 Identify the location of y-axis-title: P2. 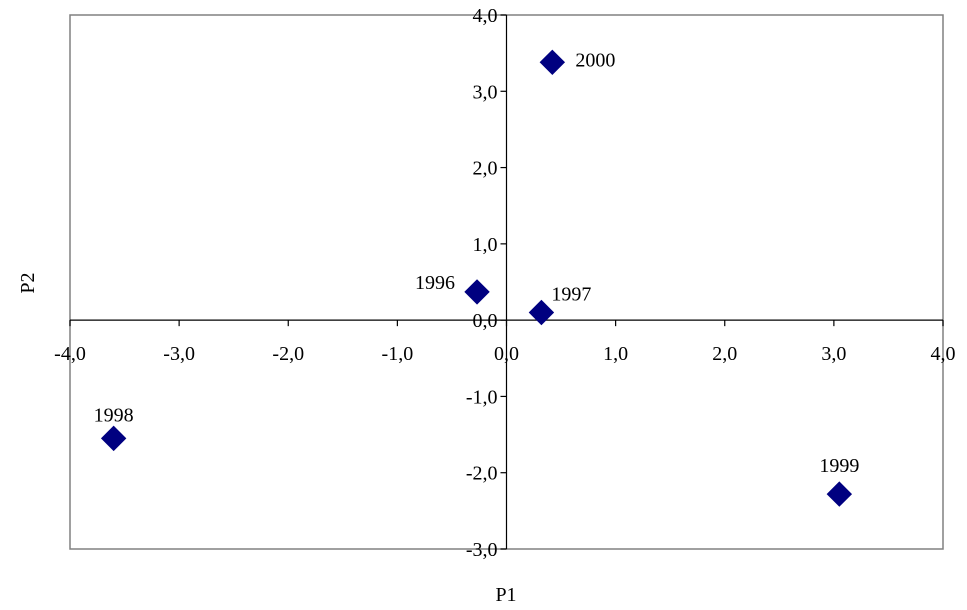
(28, 282).